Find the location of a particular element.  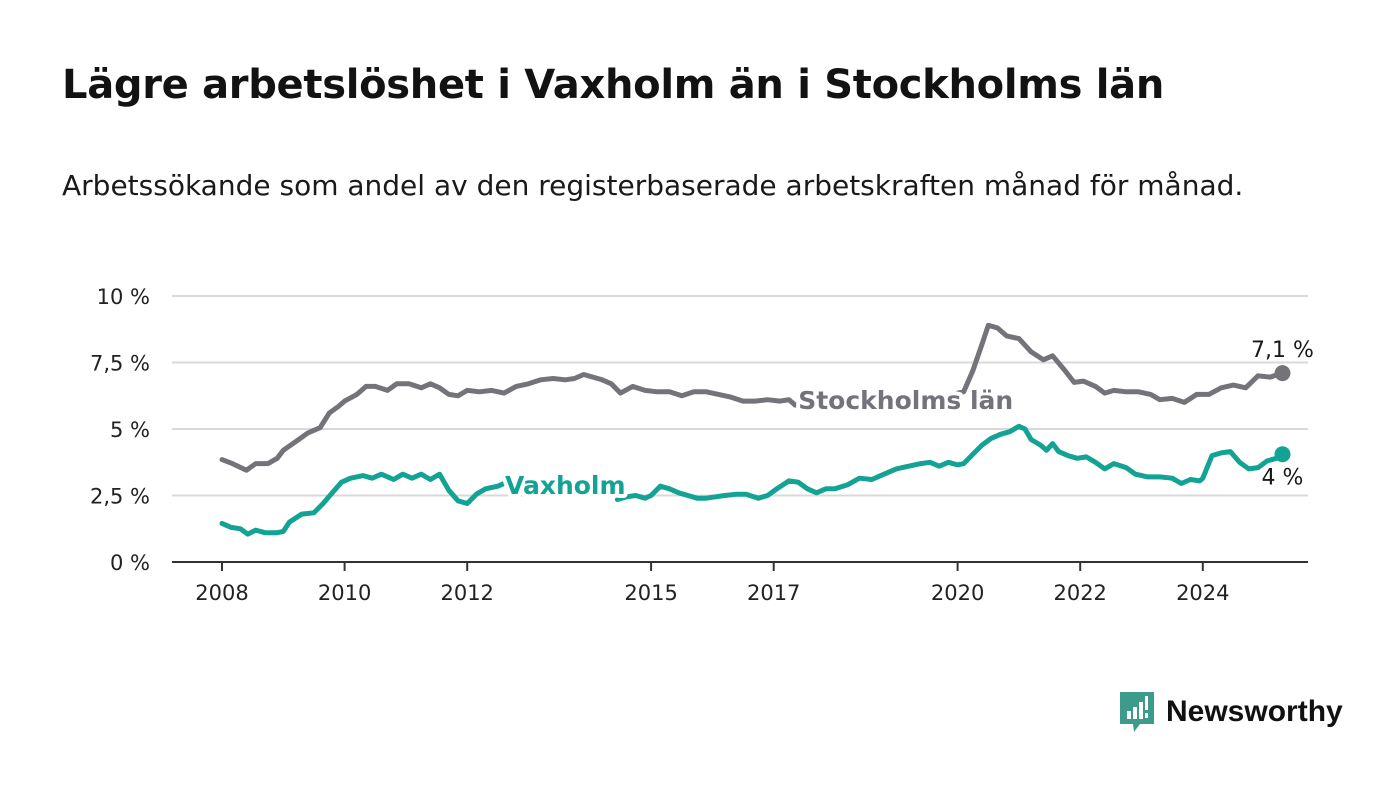

x-tick-label: 2015 is located at coordinates (650, 593).